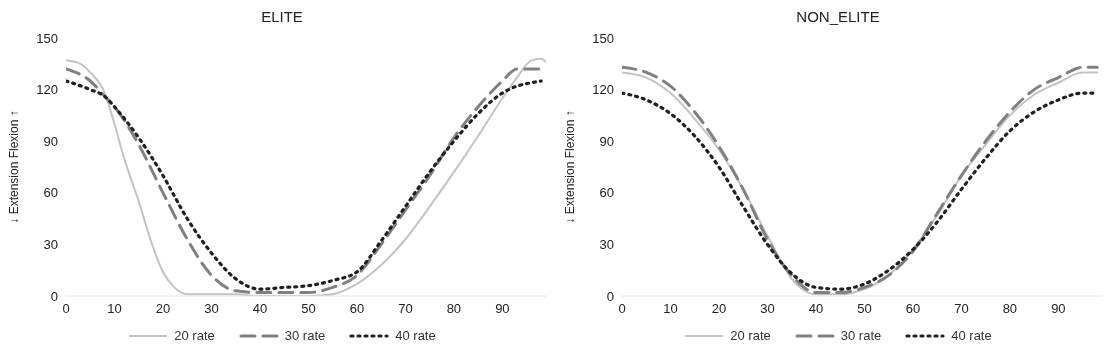  I want to click on chart-title: ELITE, so click(282, 17).